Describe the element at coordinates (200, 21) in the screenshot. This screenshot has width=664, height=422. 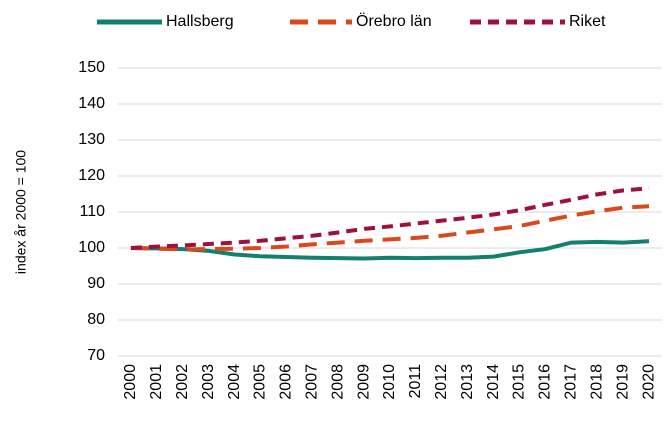
I see `legend-label: Hallsberg` at that location.